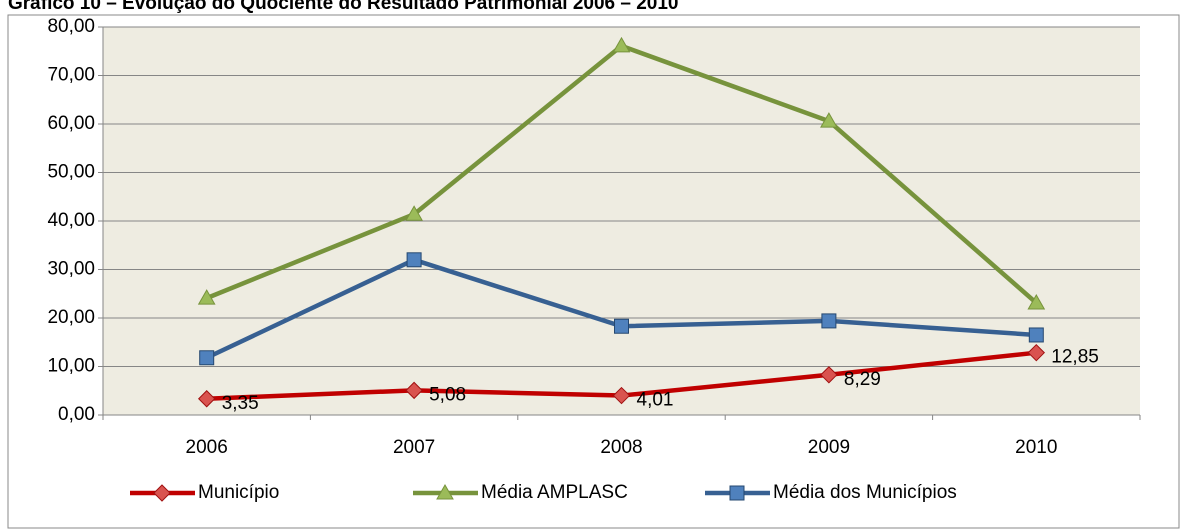 The image size is (1187, 529). I want to click on y-tick-label: 20,00, so click(71, 317).